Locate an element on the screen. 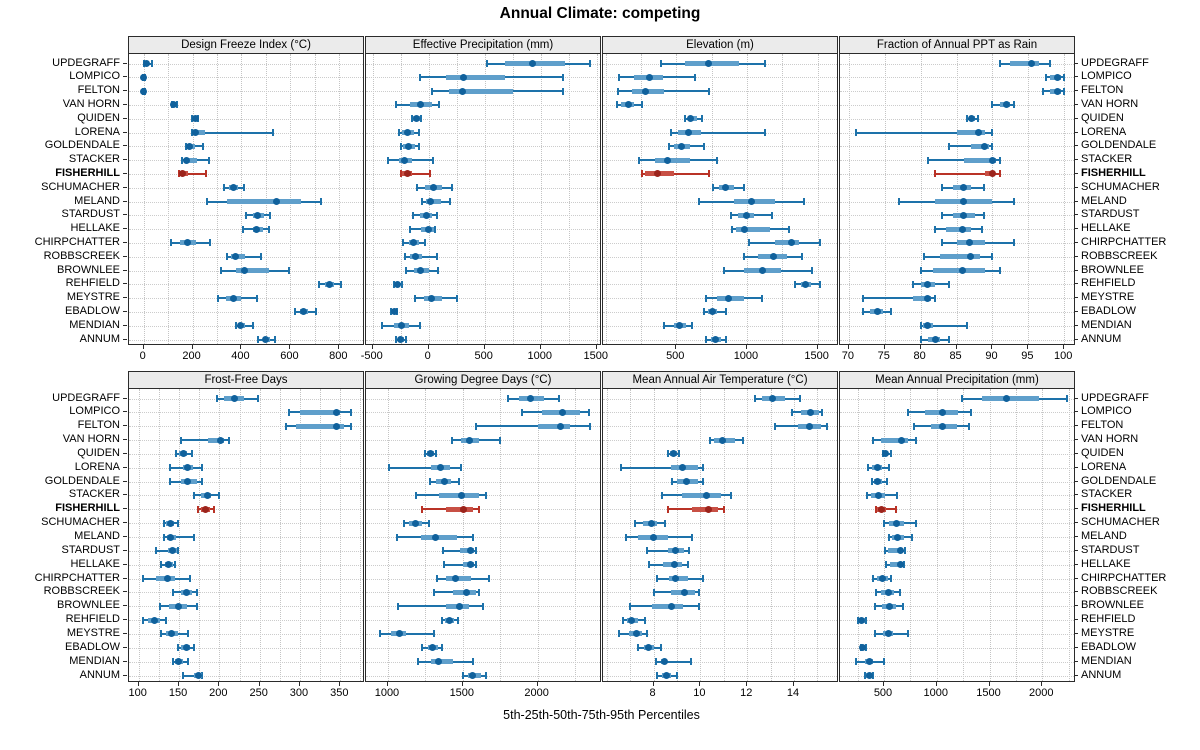  axis-tick-label: 0 is located at coordinates (142, 356).